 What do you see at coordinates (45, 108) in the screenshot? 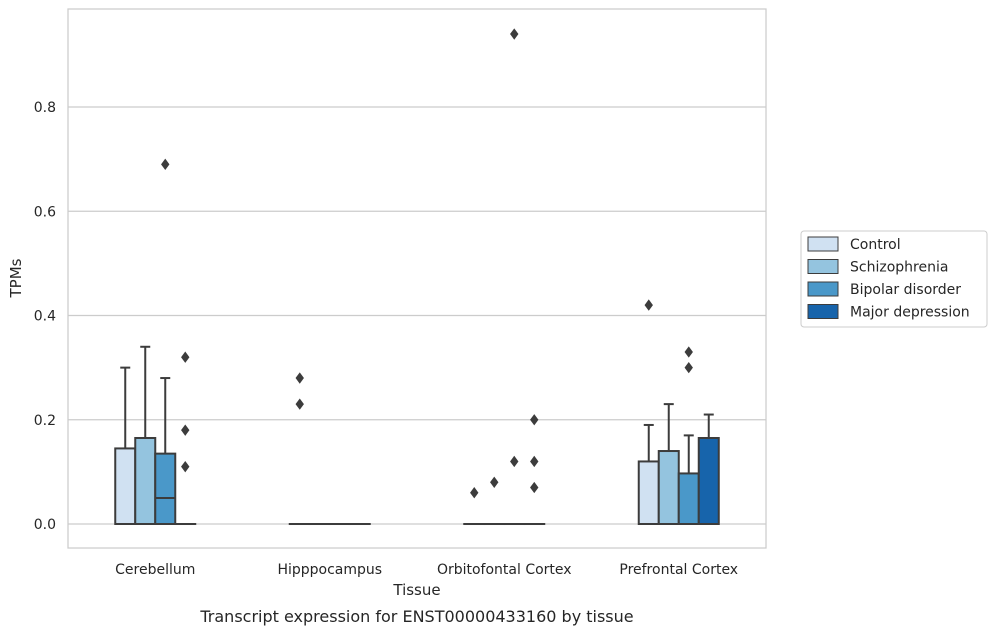
I see `y-tick-label: 0.8` at bounding box center [45, 108].